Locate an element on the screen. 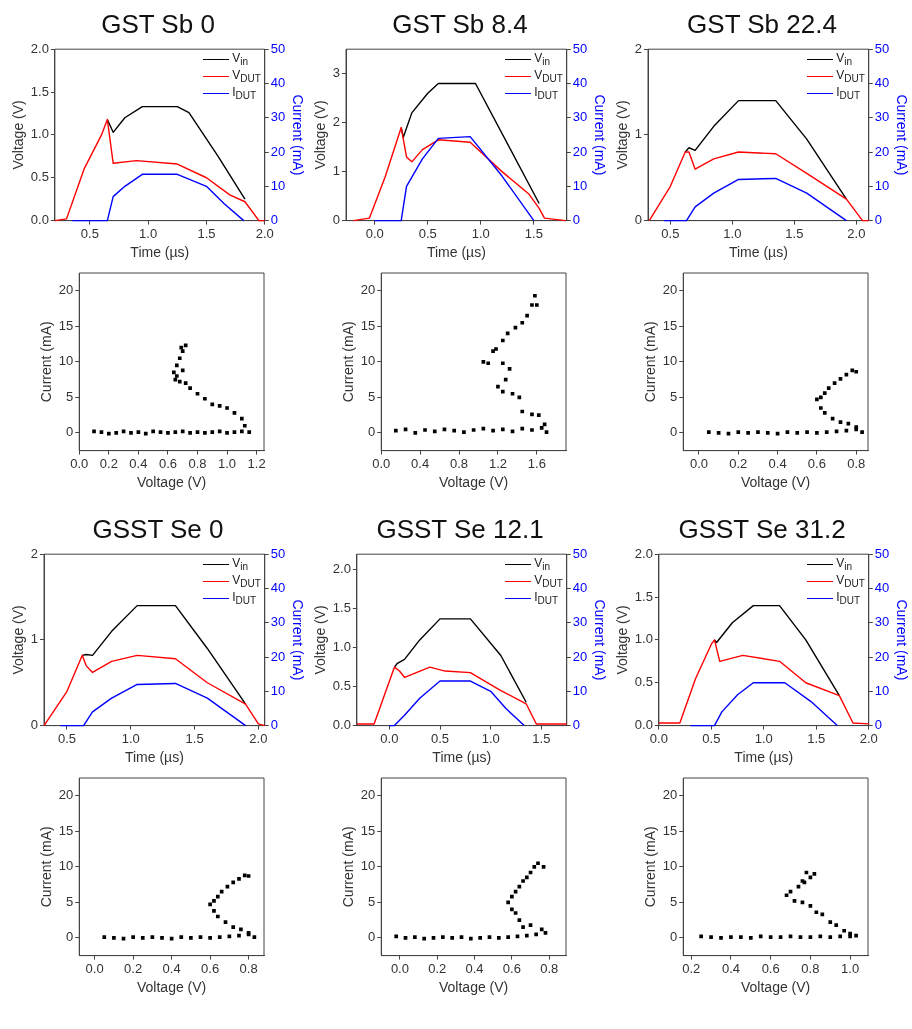 This screenshot has width=912, height=1029. chart-title: GSST Se 12.1 is located at coordinates (460, 528).